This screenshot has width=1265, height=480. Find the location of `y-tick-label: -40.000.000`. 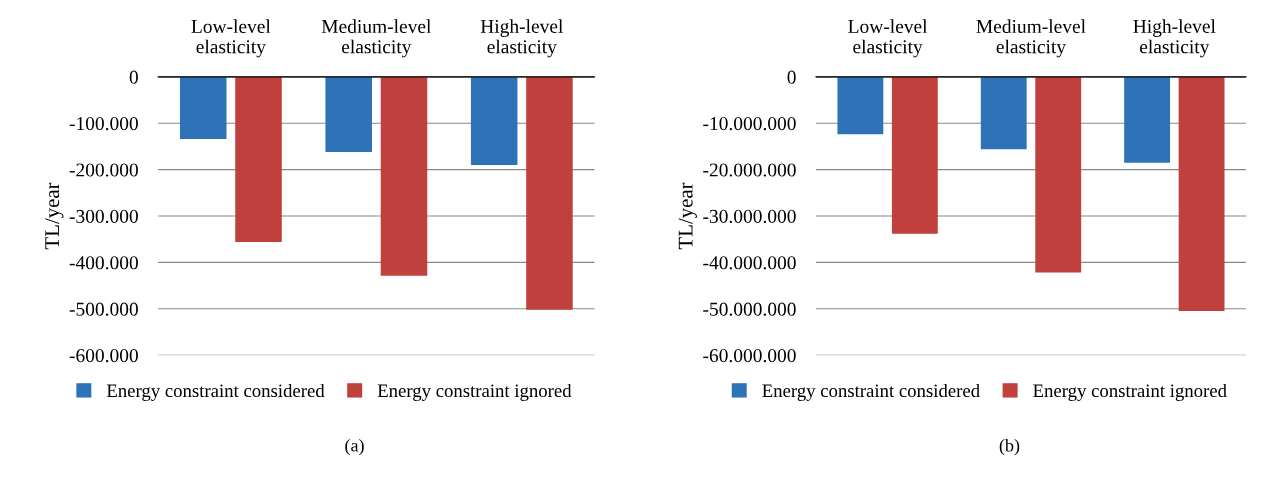

y-tick-label: -40.000.000 is located at coordinates (749, 263).